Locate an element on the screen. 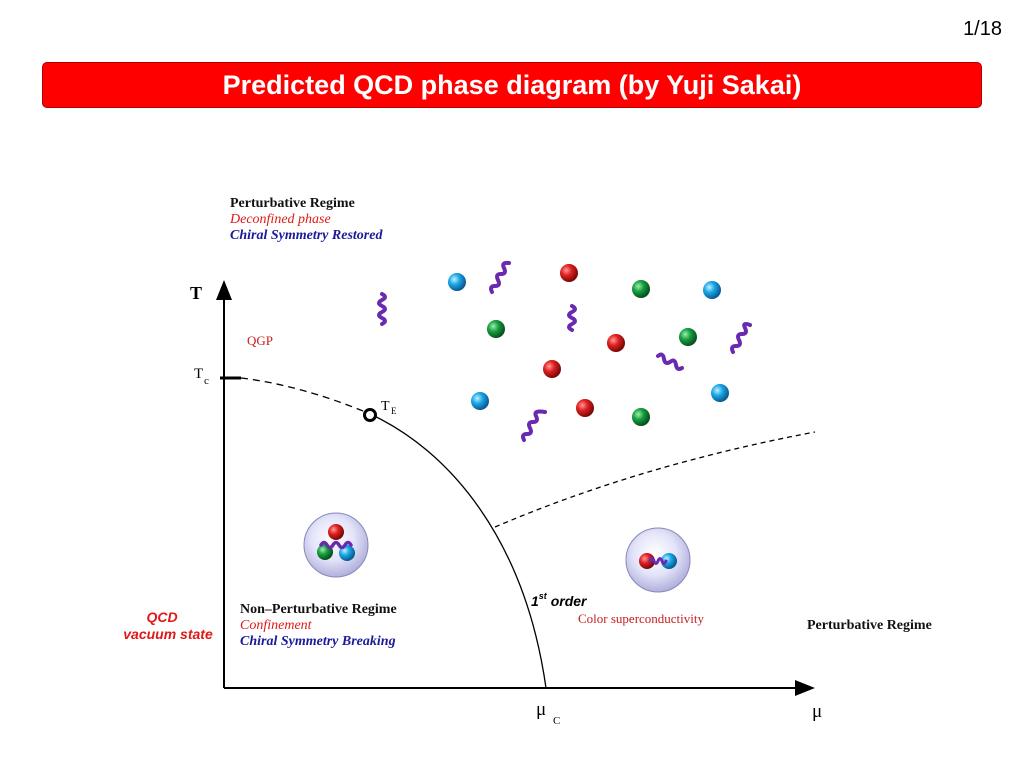  baryon-bubble is located at coordinates (336, 545).